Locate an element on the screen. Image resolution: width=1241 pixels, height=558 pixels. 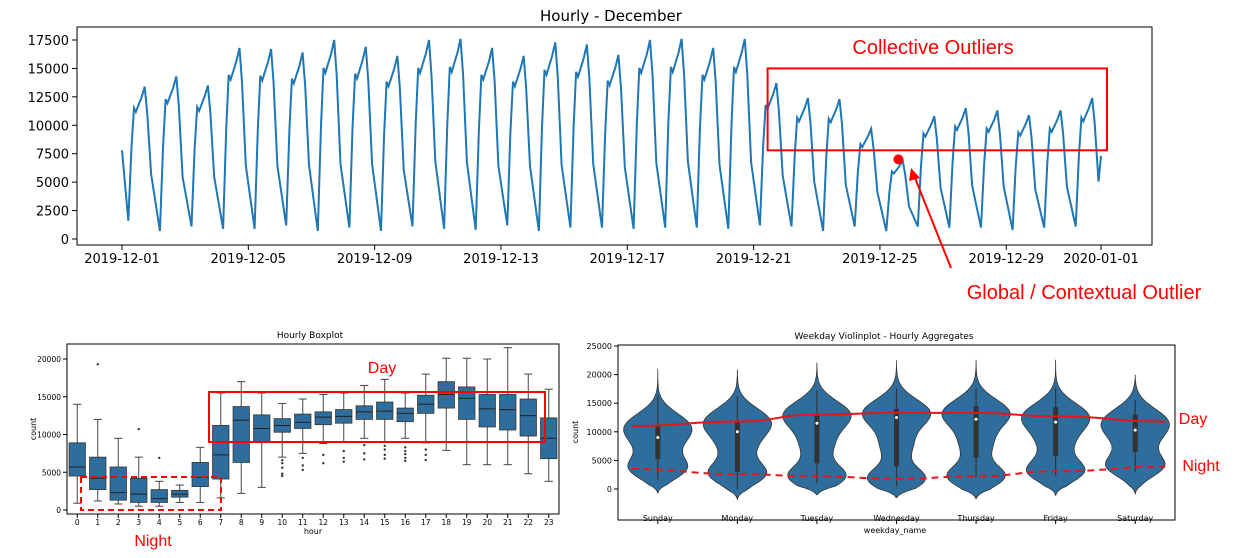
x-tick-label: 2019-12-05 is located at coordinates (249, 259).